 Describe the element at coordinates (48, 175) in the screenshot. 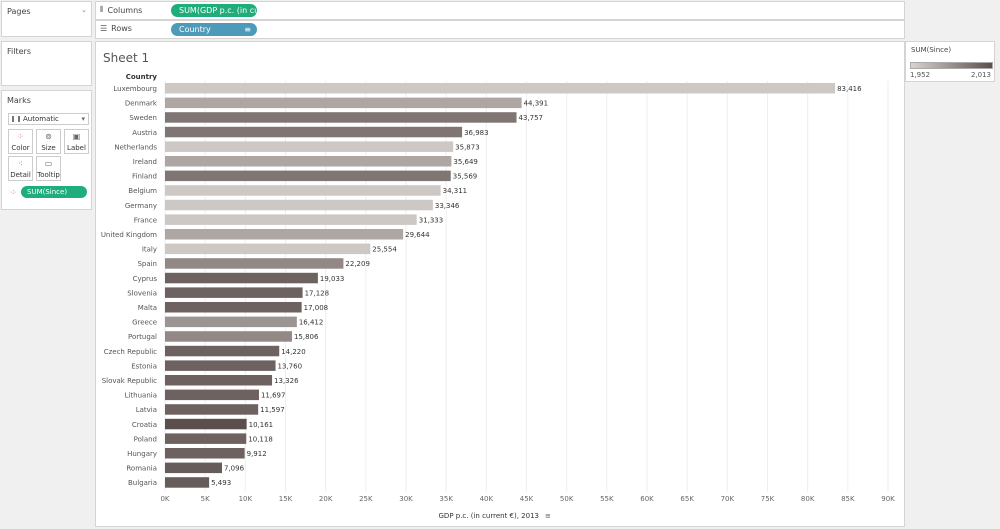

I see `tooltip-button-label: Tooltip` at that location.